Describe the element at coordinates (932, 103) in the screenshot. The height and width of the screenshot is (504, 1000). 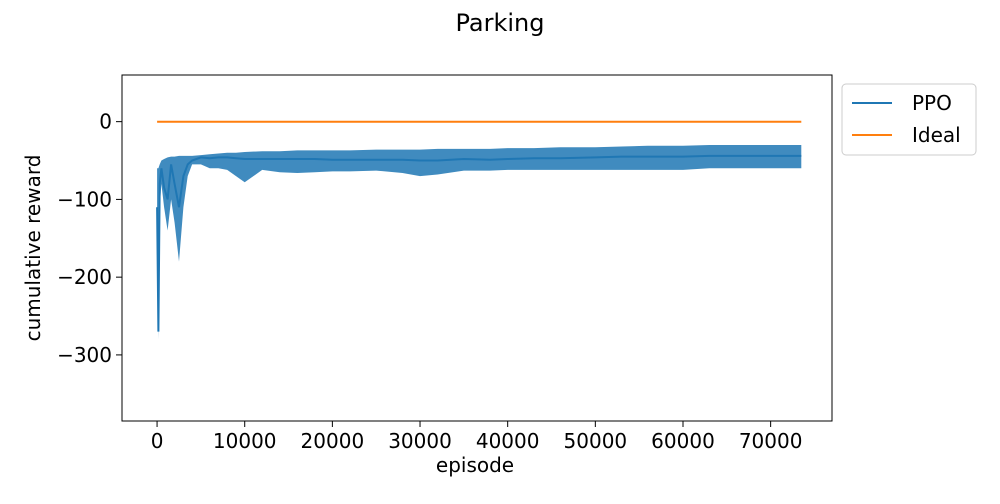
I see `legend-label-ppo: PPO` at that location.